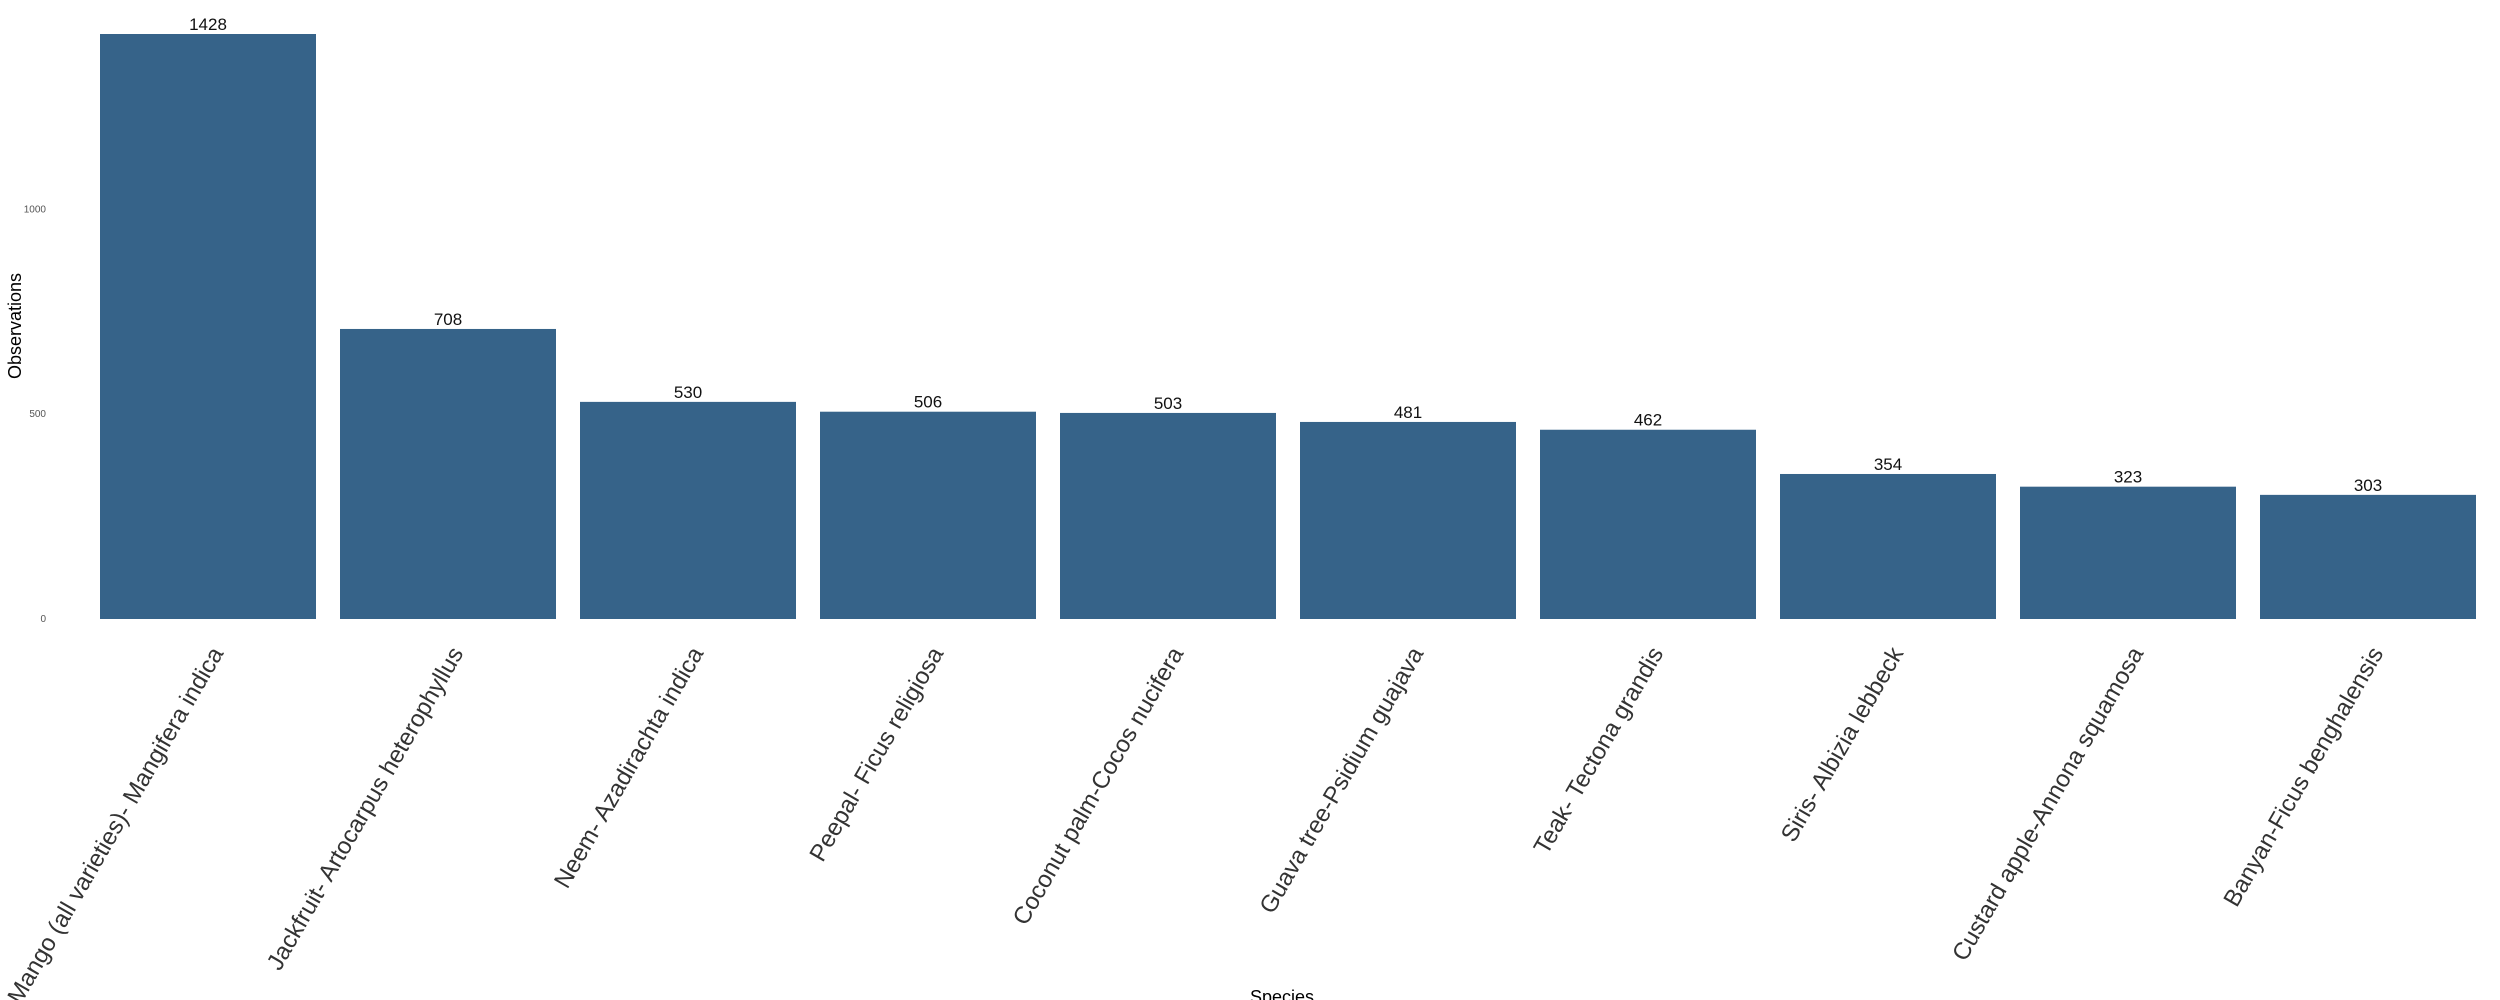 Image resolution: width=2500 pixels, height=1000 pixels. I want to click on y-tick-label: 500, so click(37, 414).